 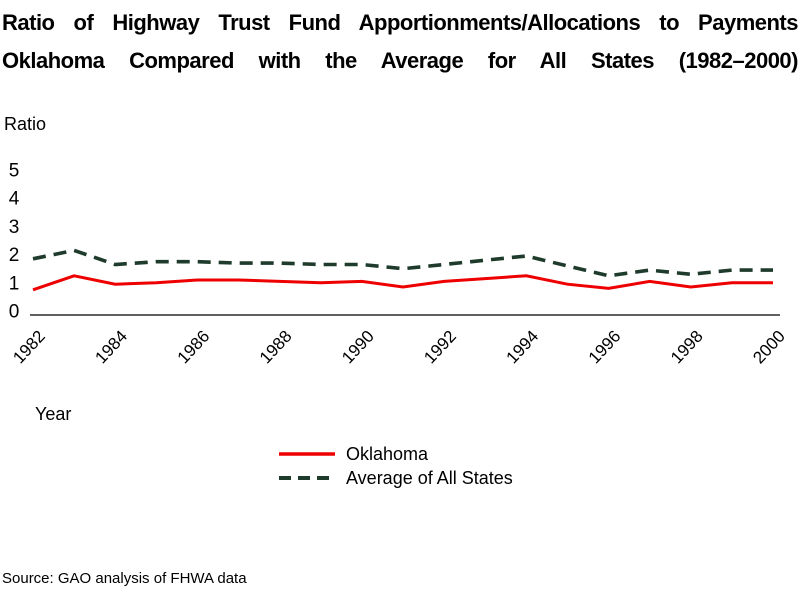 I want to click on oklahoma-line-swatch-icon, so click(x=307, y=454).